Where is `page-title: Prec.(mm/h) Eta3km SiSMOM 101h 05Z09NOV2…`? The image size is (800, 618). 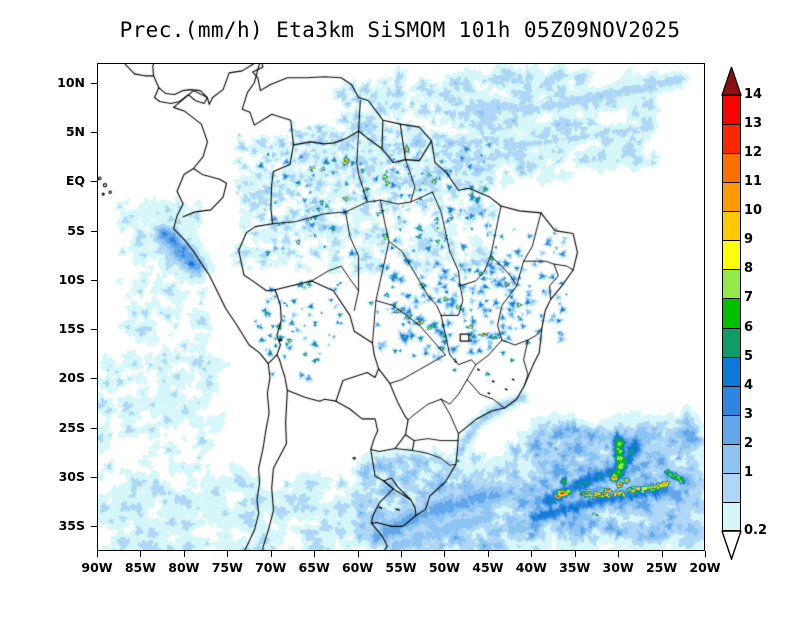
page-title: Prec.(mm/h) Eta3km SiSMOM 101h 05Z09NOV2… is located at coordinates (400, 30).